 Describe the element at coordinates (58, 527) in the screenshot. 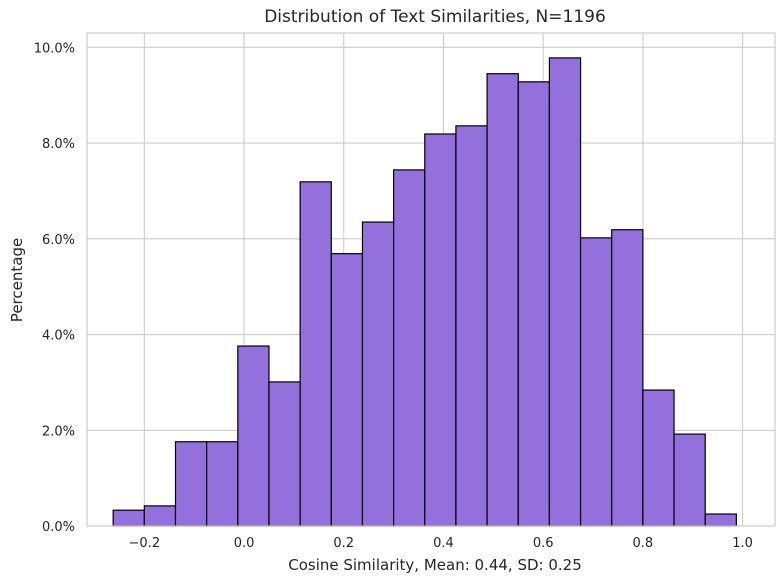

I see `y-tick-label: 0.0%` at that location.